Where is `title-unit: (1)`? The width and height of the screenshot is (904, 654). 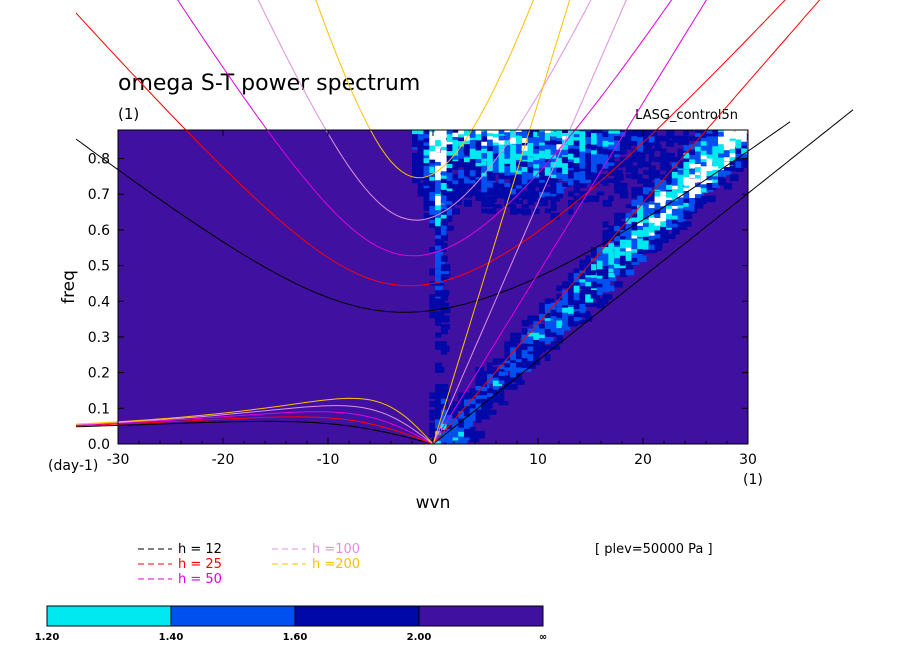 title-unit: (1) is located at coordinates (128, 114).